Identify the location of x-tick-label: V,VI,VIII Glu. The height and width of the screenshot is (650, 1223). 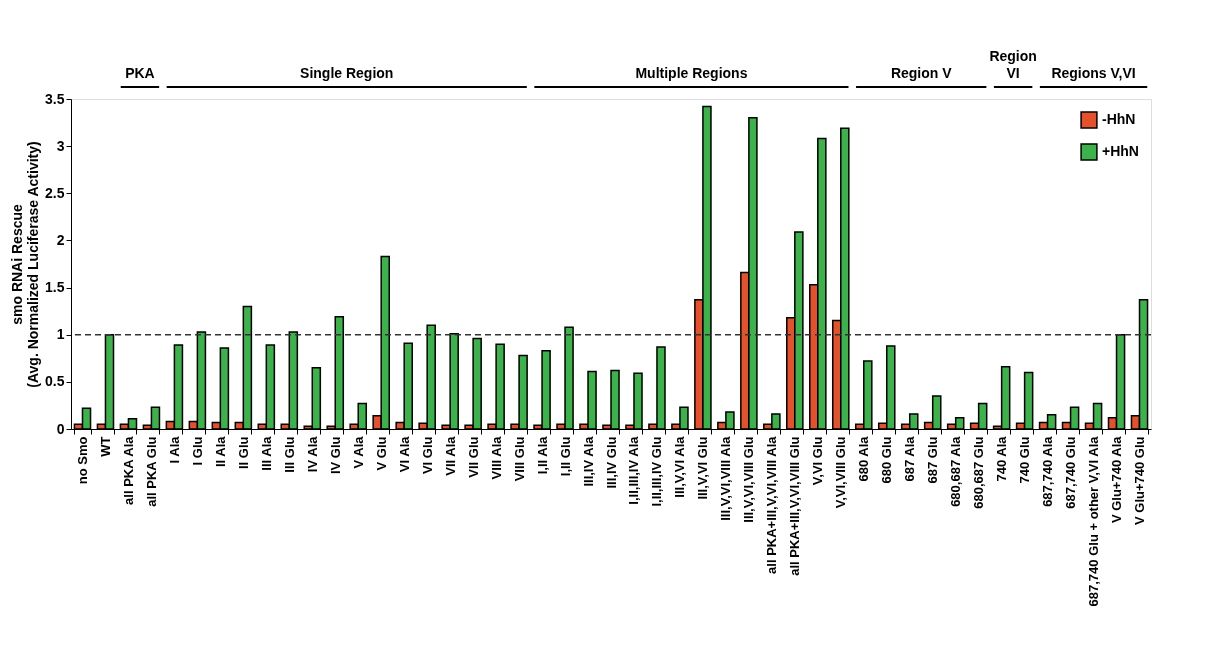
(841, 472).